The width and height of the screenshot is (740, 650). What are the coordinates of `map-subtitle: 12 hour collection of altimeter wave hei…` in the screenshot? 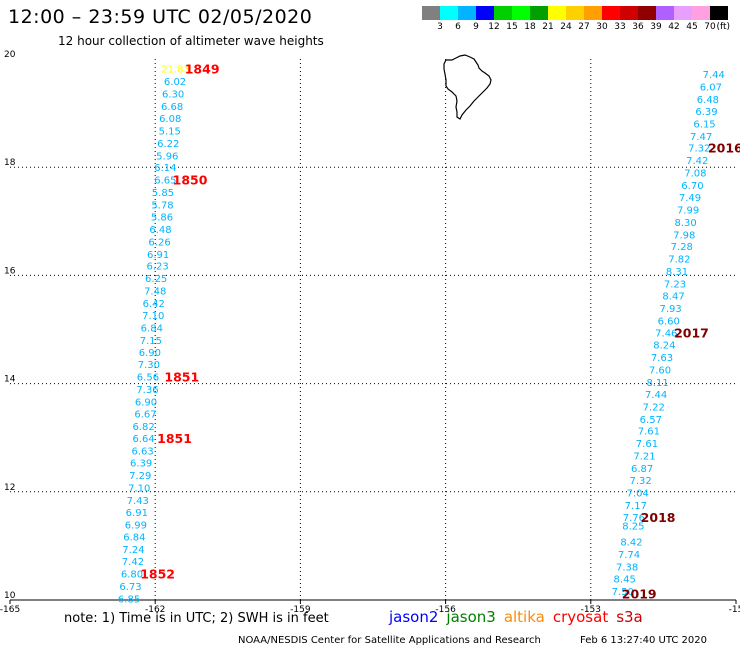 It's located at (191, 41).